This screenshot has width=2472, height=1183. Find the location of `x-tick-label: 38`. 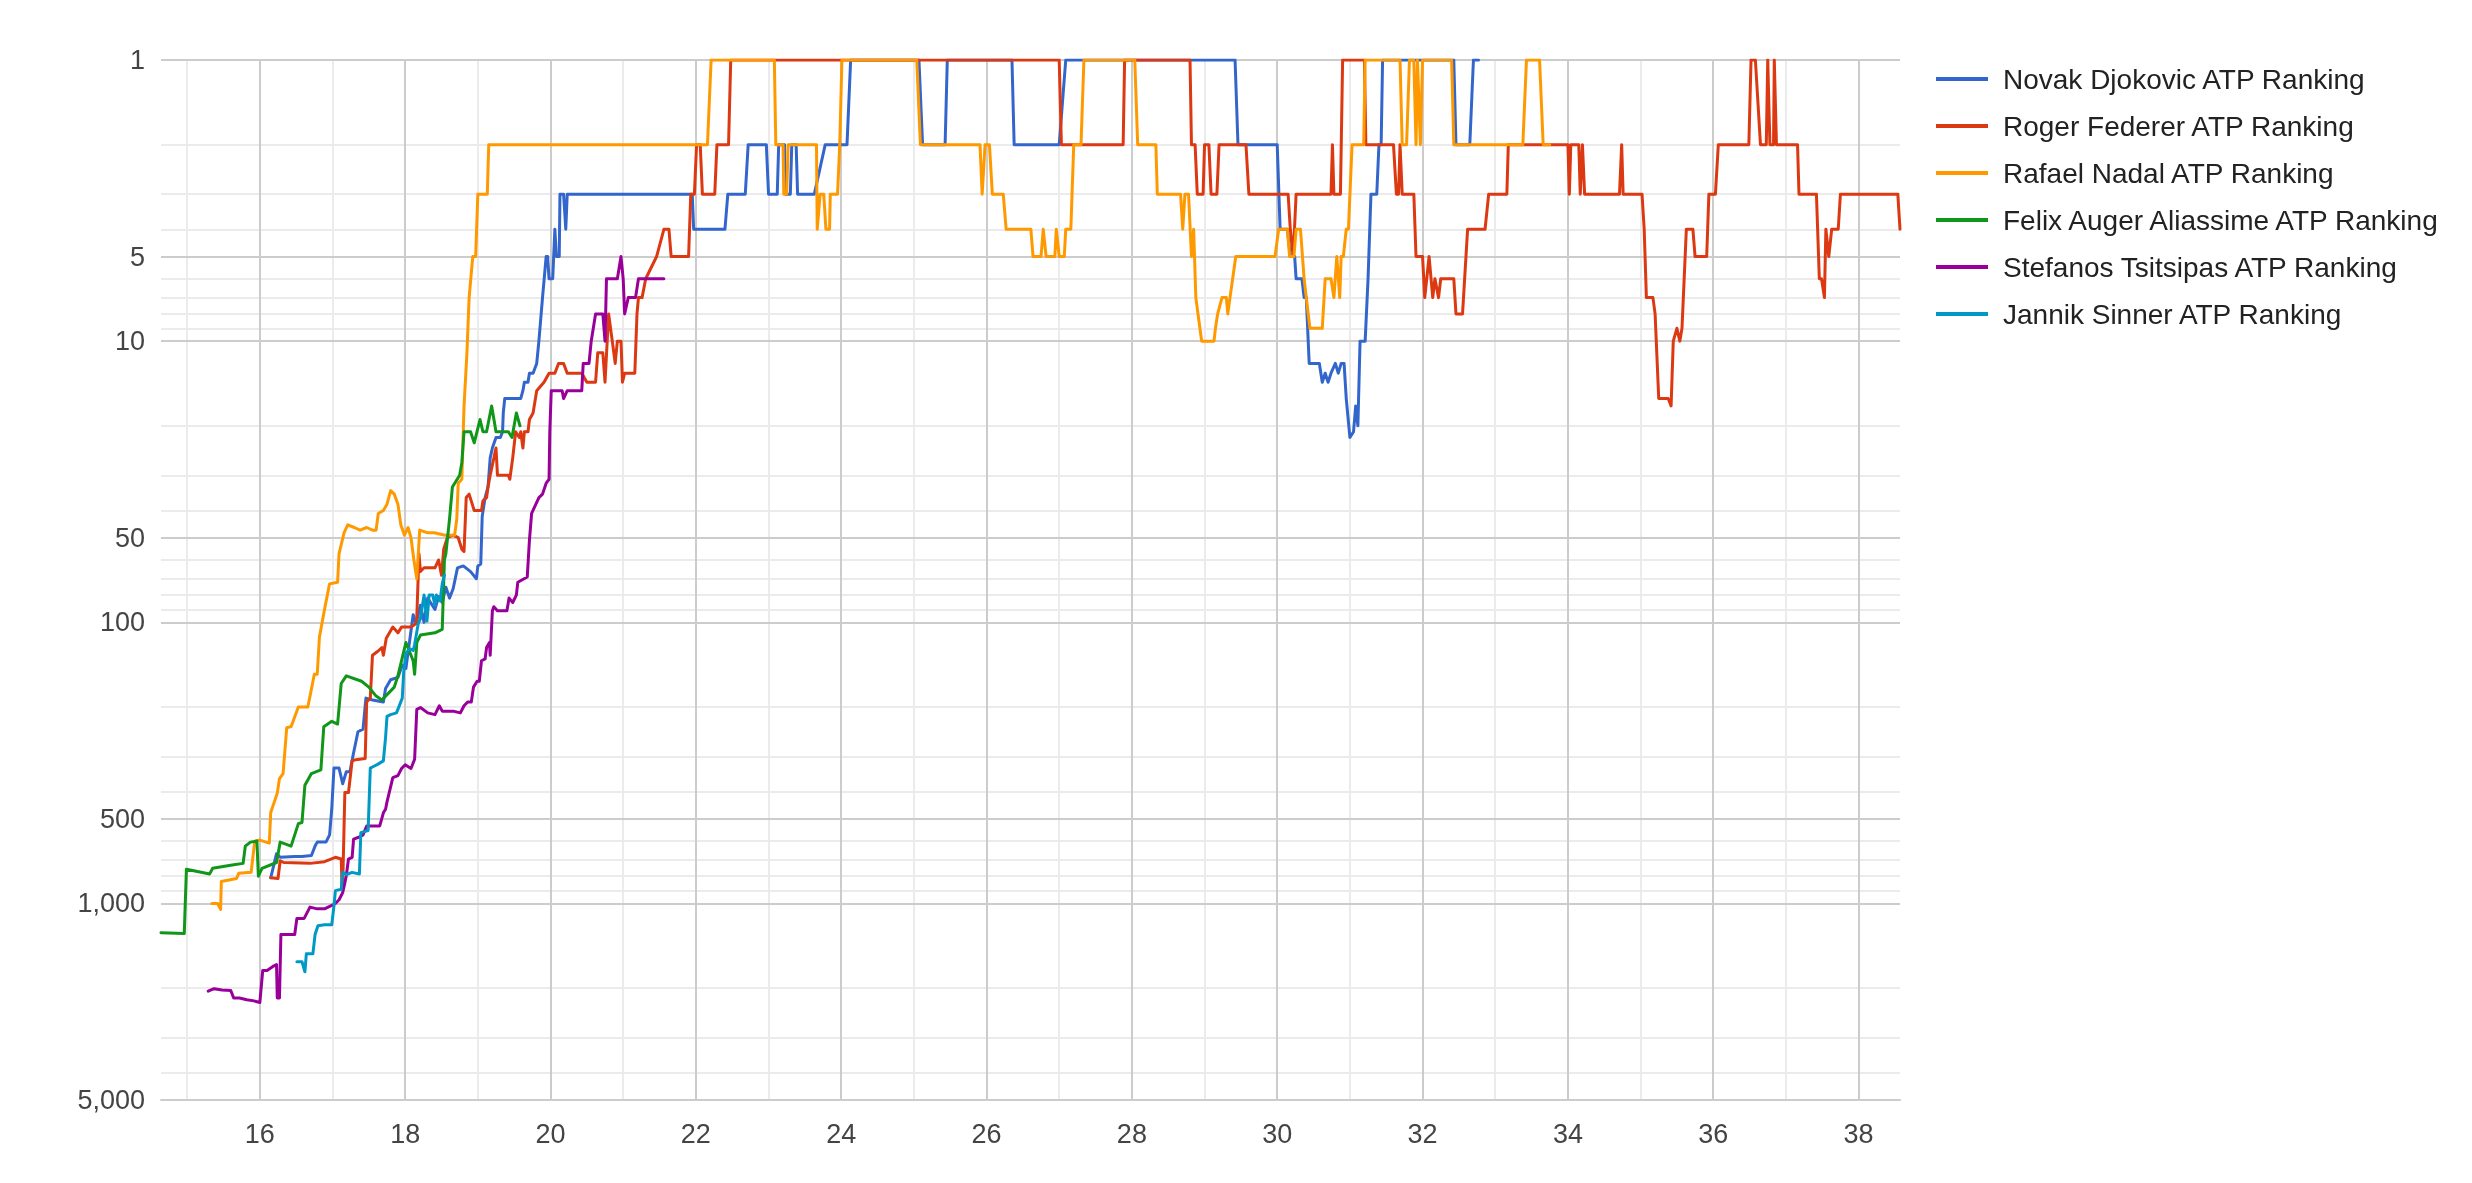

x-tick-label: 38 is located at coordinates (1858, 1133).